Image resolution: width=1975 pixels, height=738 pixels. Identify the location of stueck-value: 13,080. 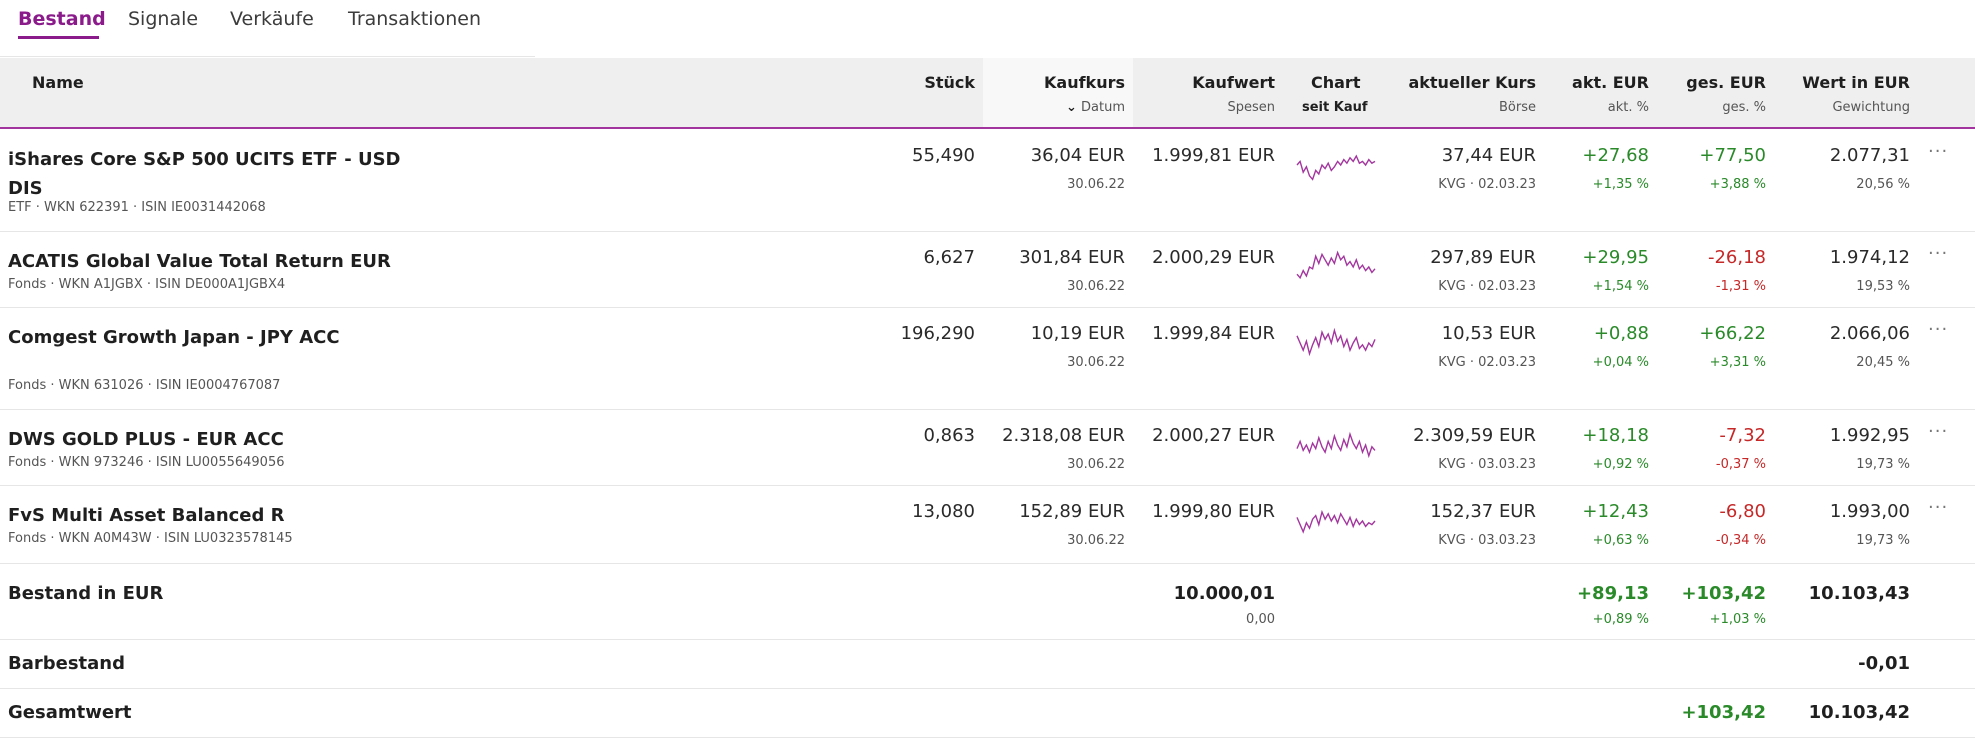
(943, 511).